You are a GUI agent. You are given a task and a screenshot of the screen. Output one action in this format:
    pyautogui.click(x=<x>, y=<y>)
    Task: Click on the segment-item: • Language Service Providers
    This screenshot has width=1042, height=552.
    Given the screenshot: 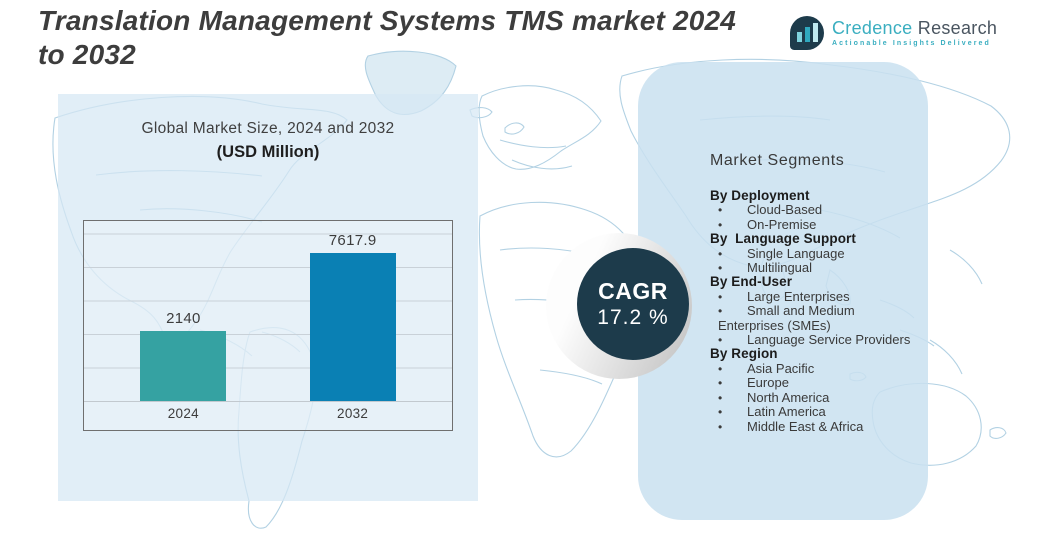 What is the action you would take?
    pyautogui.click(x=815, y=340)
    